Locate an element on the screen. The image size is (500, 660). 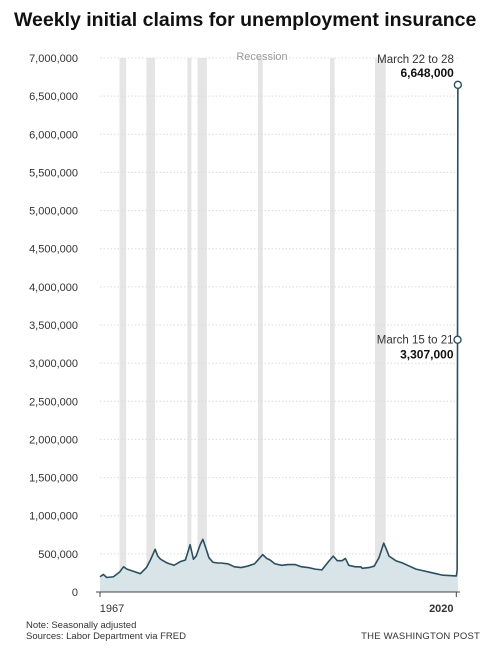
annotation-date-label: March 15 to 21 is located at coordinates (415, 341).